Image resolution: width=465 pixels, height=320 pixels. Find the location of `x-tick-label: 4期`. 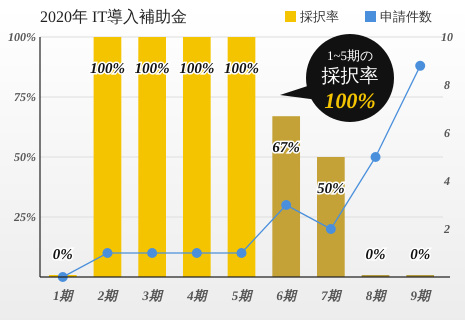

x-tick-label: 4期 is located at coordinates (197, 295).